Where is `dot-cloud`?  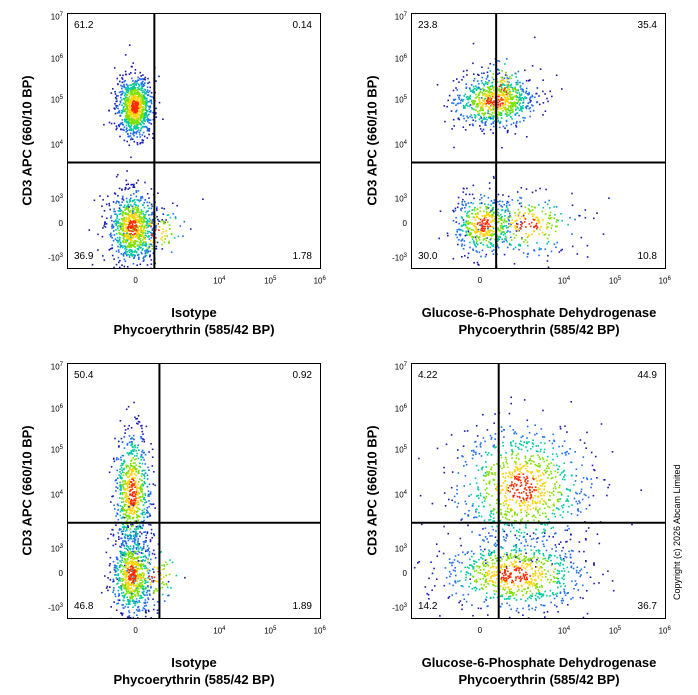 dot-cloud is located at coordinates (194, 491).